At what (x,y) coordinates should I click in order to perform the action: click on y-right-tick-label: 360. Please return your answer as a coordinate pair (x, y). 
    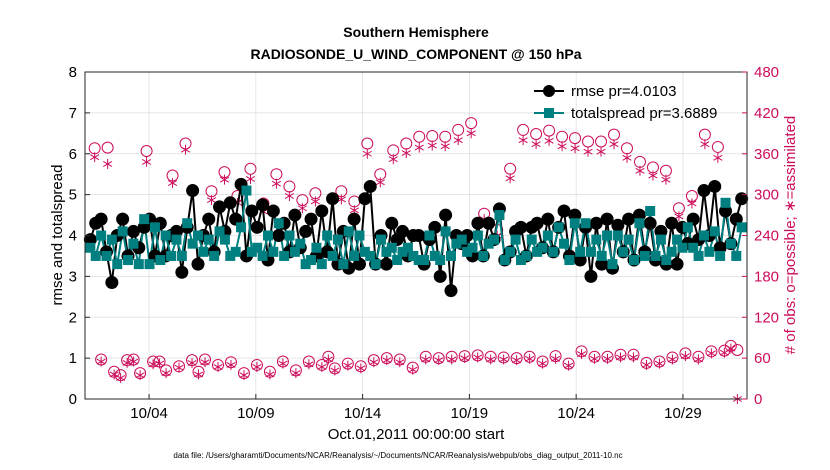
    Looking at the image, I should click on (766, 154).